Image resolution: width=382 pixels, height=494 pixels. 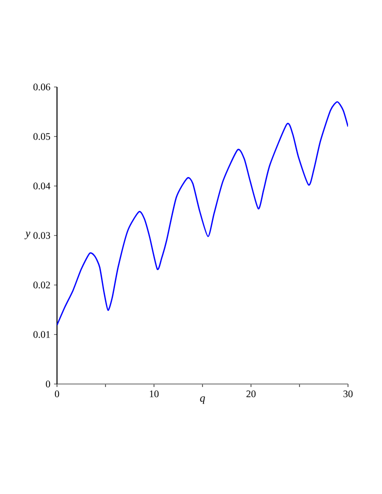 I want to click on y-tick-label: 0, so click(x=48, y=384).